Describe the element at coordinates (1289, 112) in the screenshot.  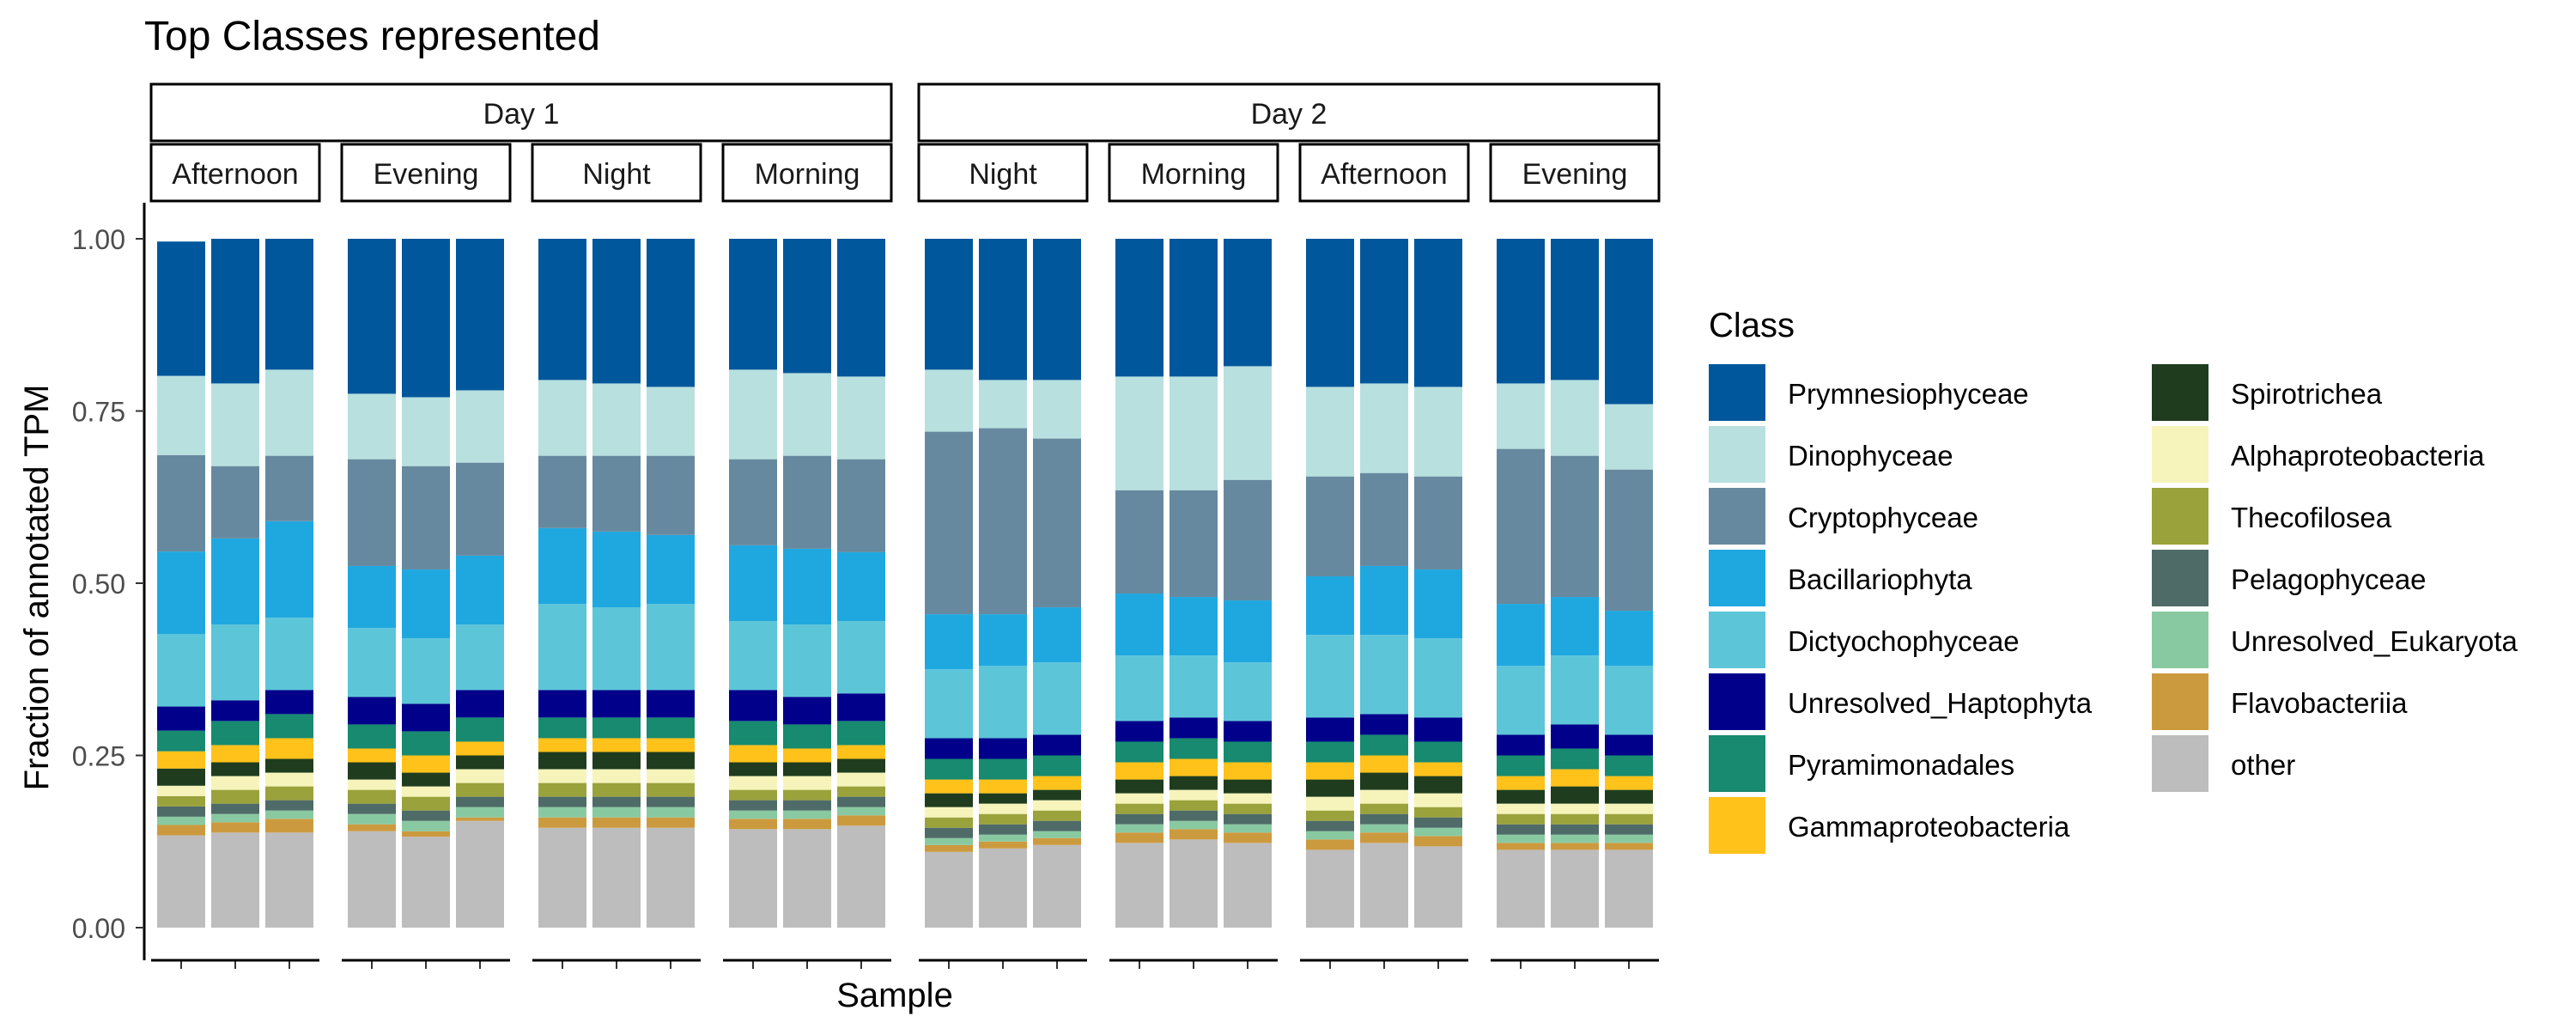
I see `day-strip` at that location.